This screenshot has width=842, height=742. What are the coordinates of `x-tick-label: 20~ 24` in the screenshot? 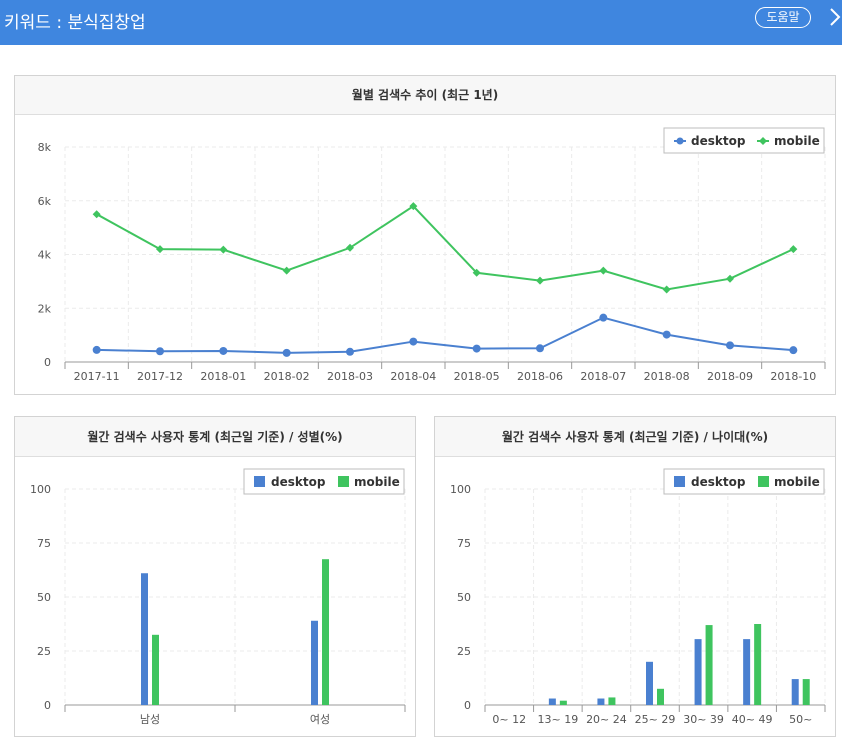 It's located at (606, 719).